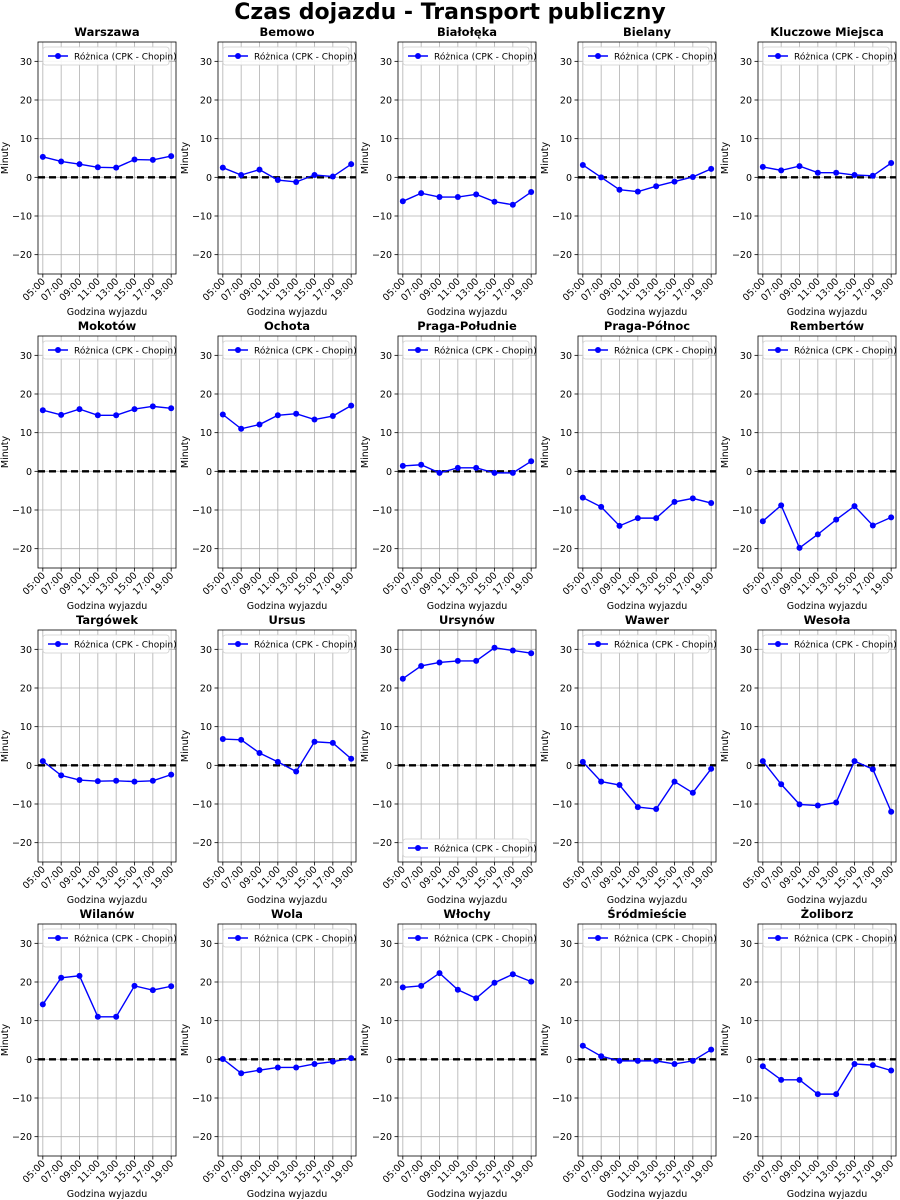 Image resolution: width=900 pixels, height=1200 pixels. Describe the element at coordinates (107, 620) in the screenshot. I see `subplot-title: Targówek` at that location.